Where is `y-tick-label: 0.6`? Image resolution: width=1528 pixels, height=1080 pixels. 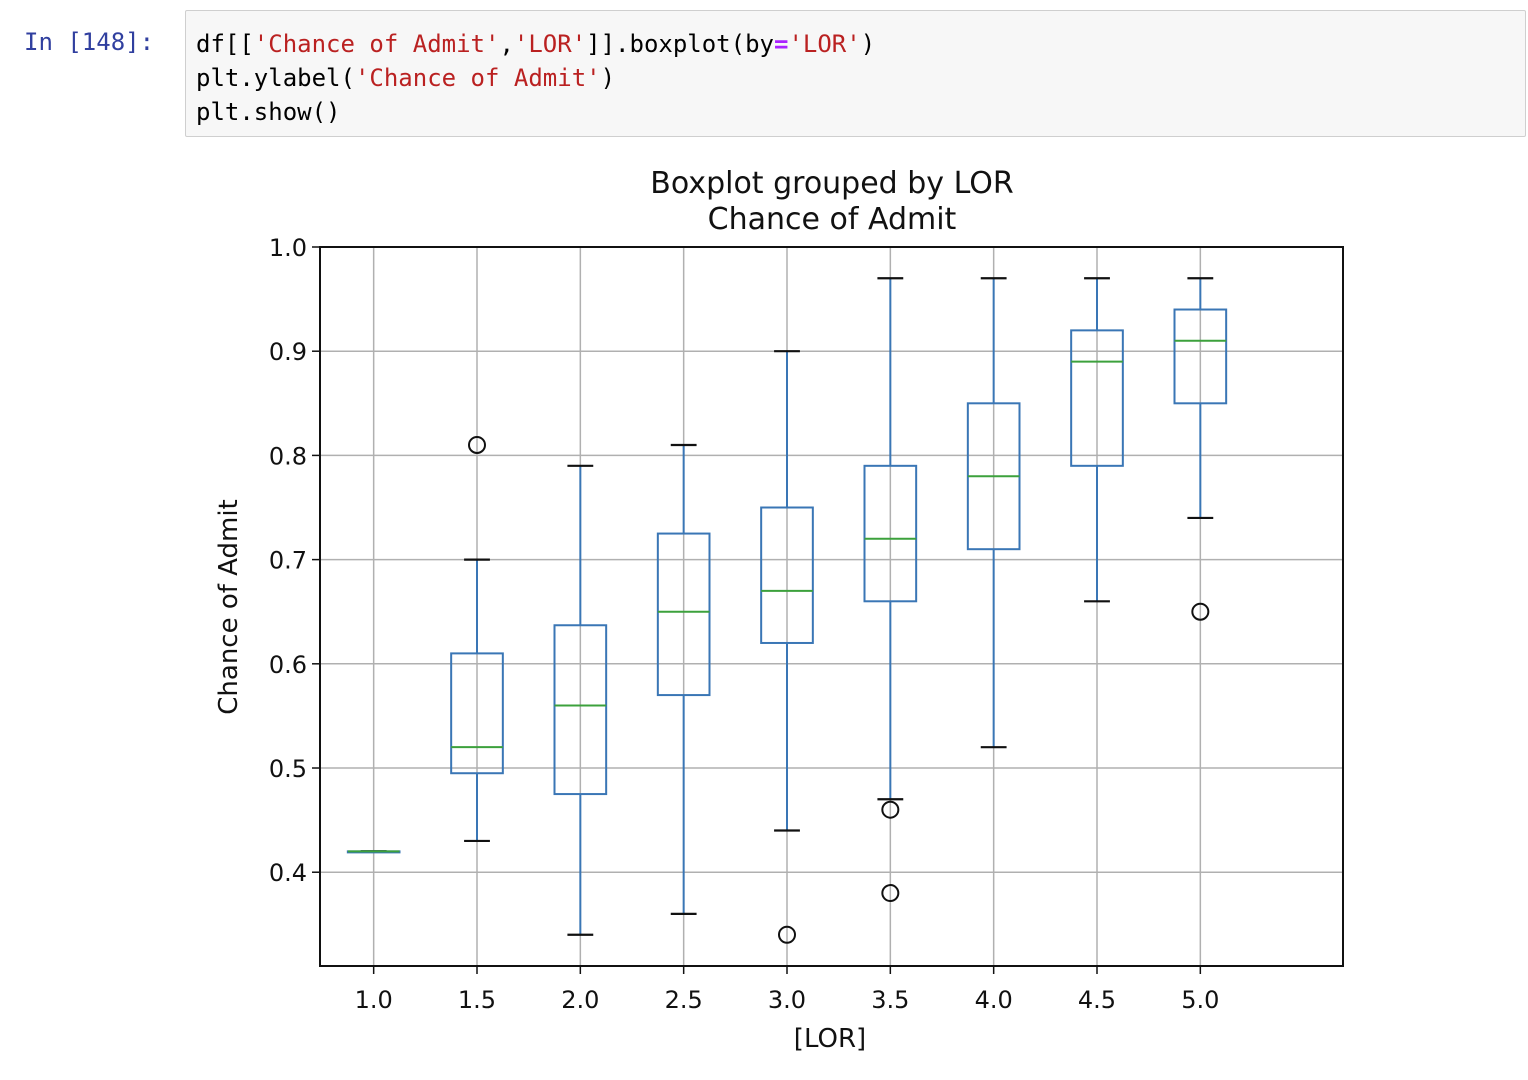
y-tick-label: 0.6 is located at coordinates (288, 665).